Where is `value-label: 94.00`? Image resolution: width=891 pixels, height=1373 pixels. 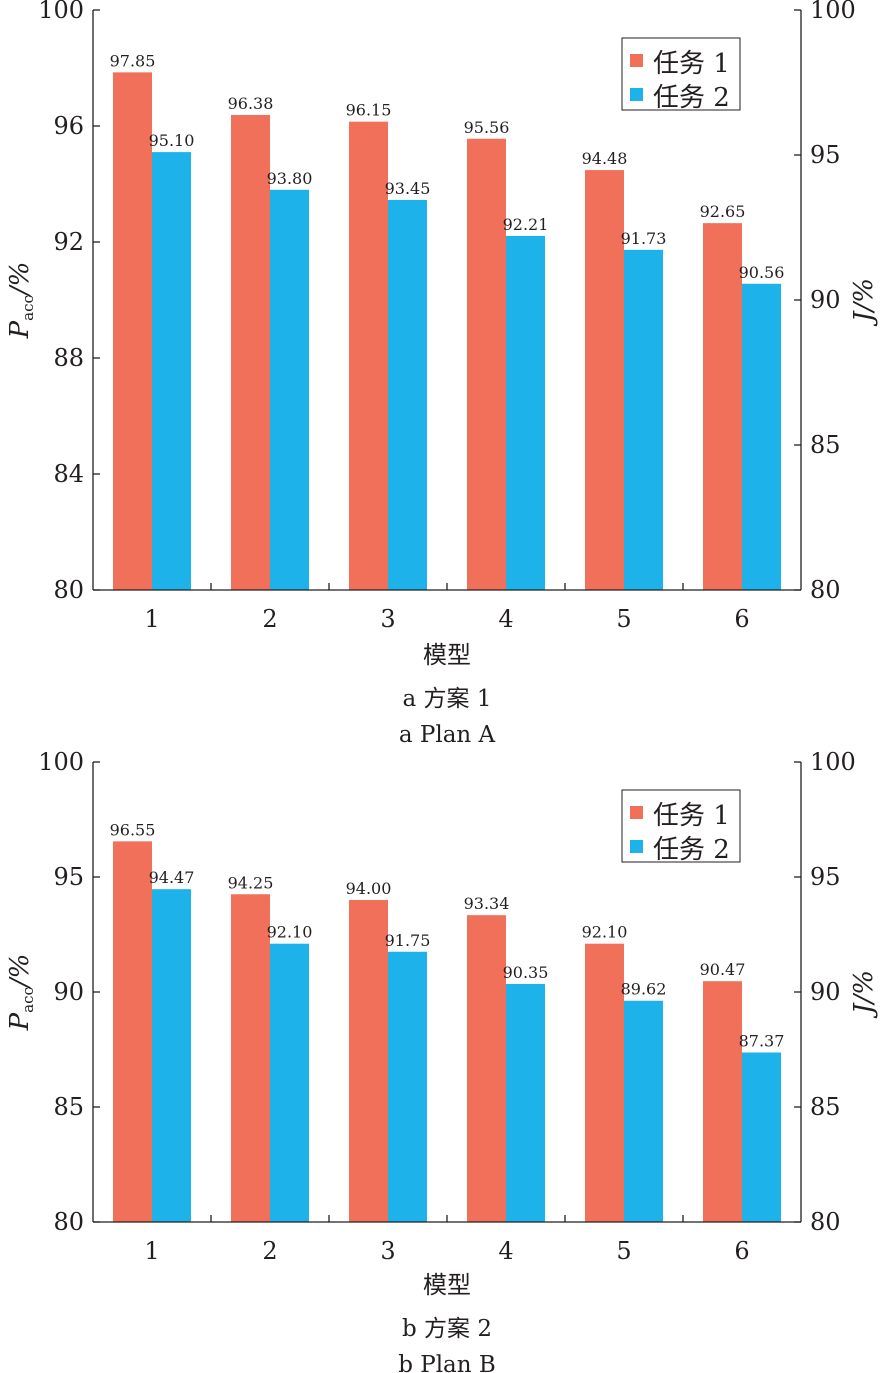
value-label: 94.00 is located at coordinates (369, 888).